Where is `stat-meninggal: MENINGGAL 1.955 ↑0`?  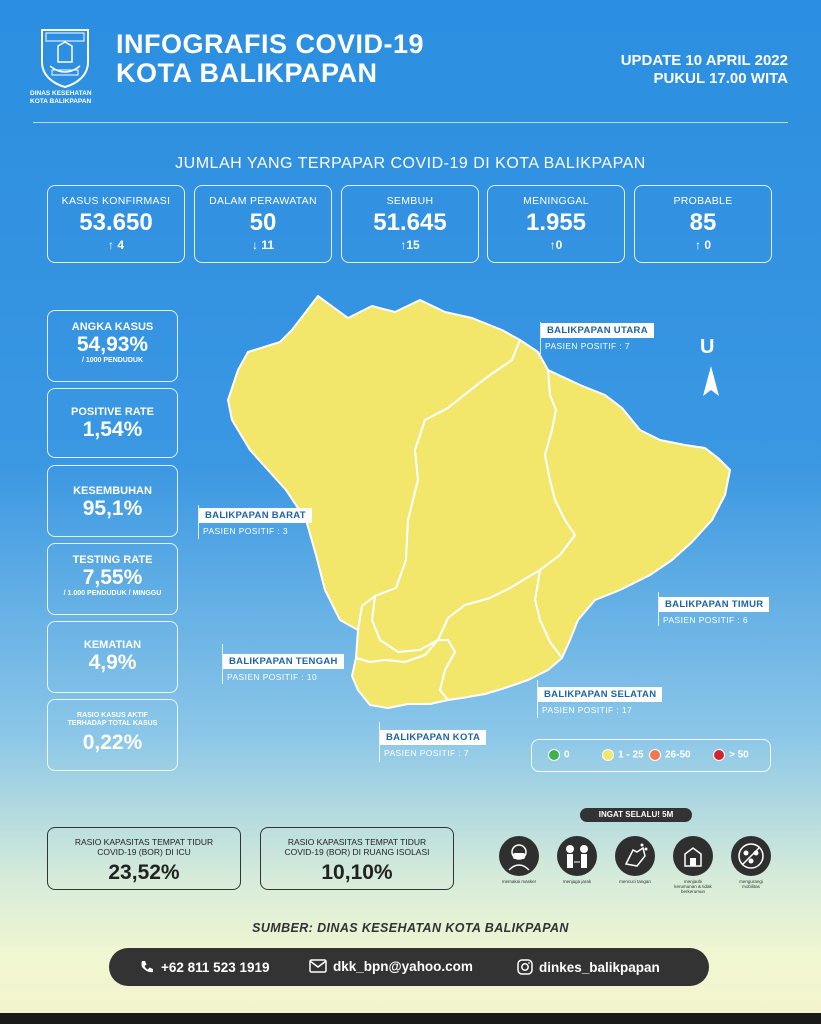
stat-meninggal: MENINGGAL 1.955 ↑0 is located at coordinates (556, 224).